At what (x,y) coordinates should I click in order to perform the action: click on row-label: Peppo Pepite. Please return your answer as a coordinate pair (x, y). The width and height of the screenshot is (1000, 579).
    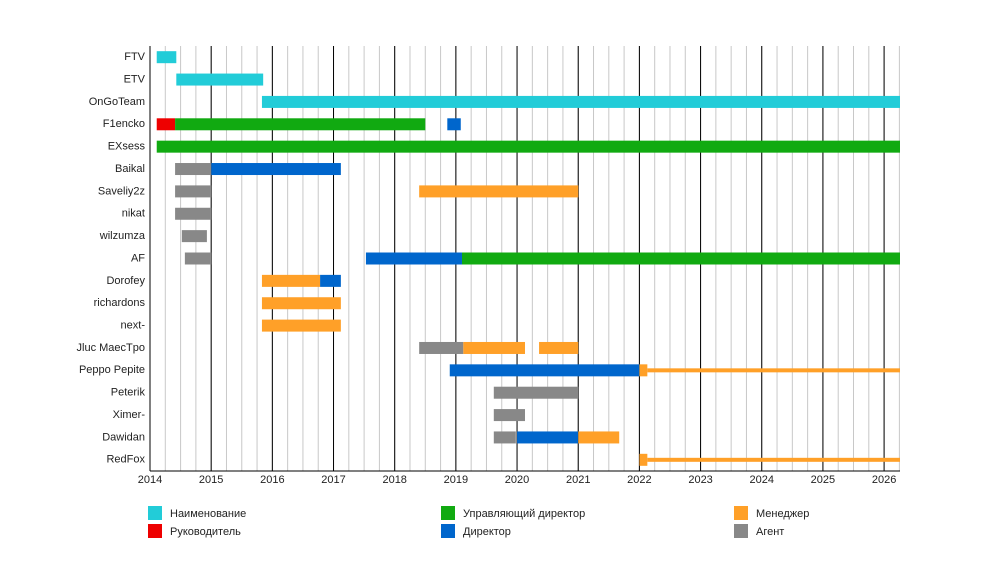
    Looking at the image, I should click on (112, 370).